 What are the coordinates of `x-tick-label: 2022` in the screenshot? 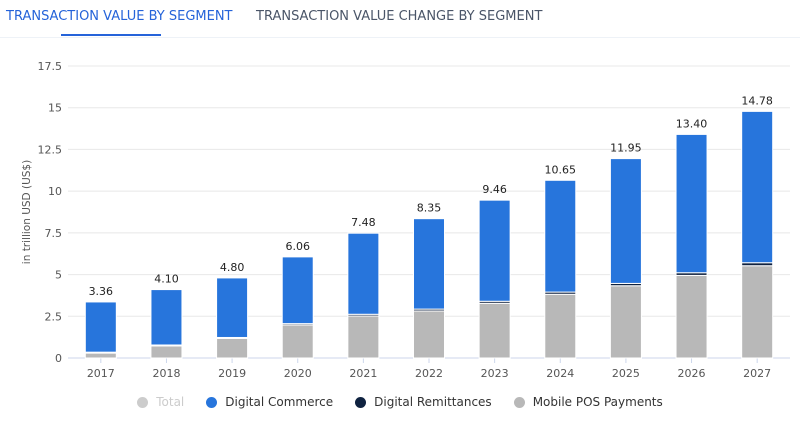 It's located at (429, 373).